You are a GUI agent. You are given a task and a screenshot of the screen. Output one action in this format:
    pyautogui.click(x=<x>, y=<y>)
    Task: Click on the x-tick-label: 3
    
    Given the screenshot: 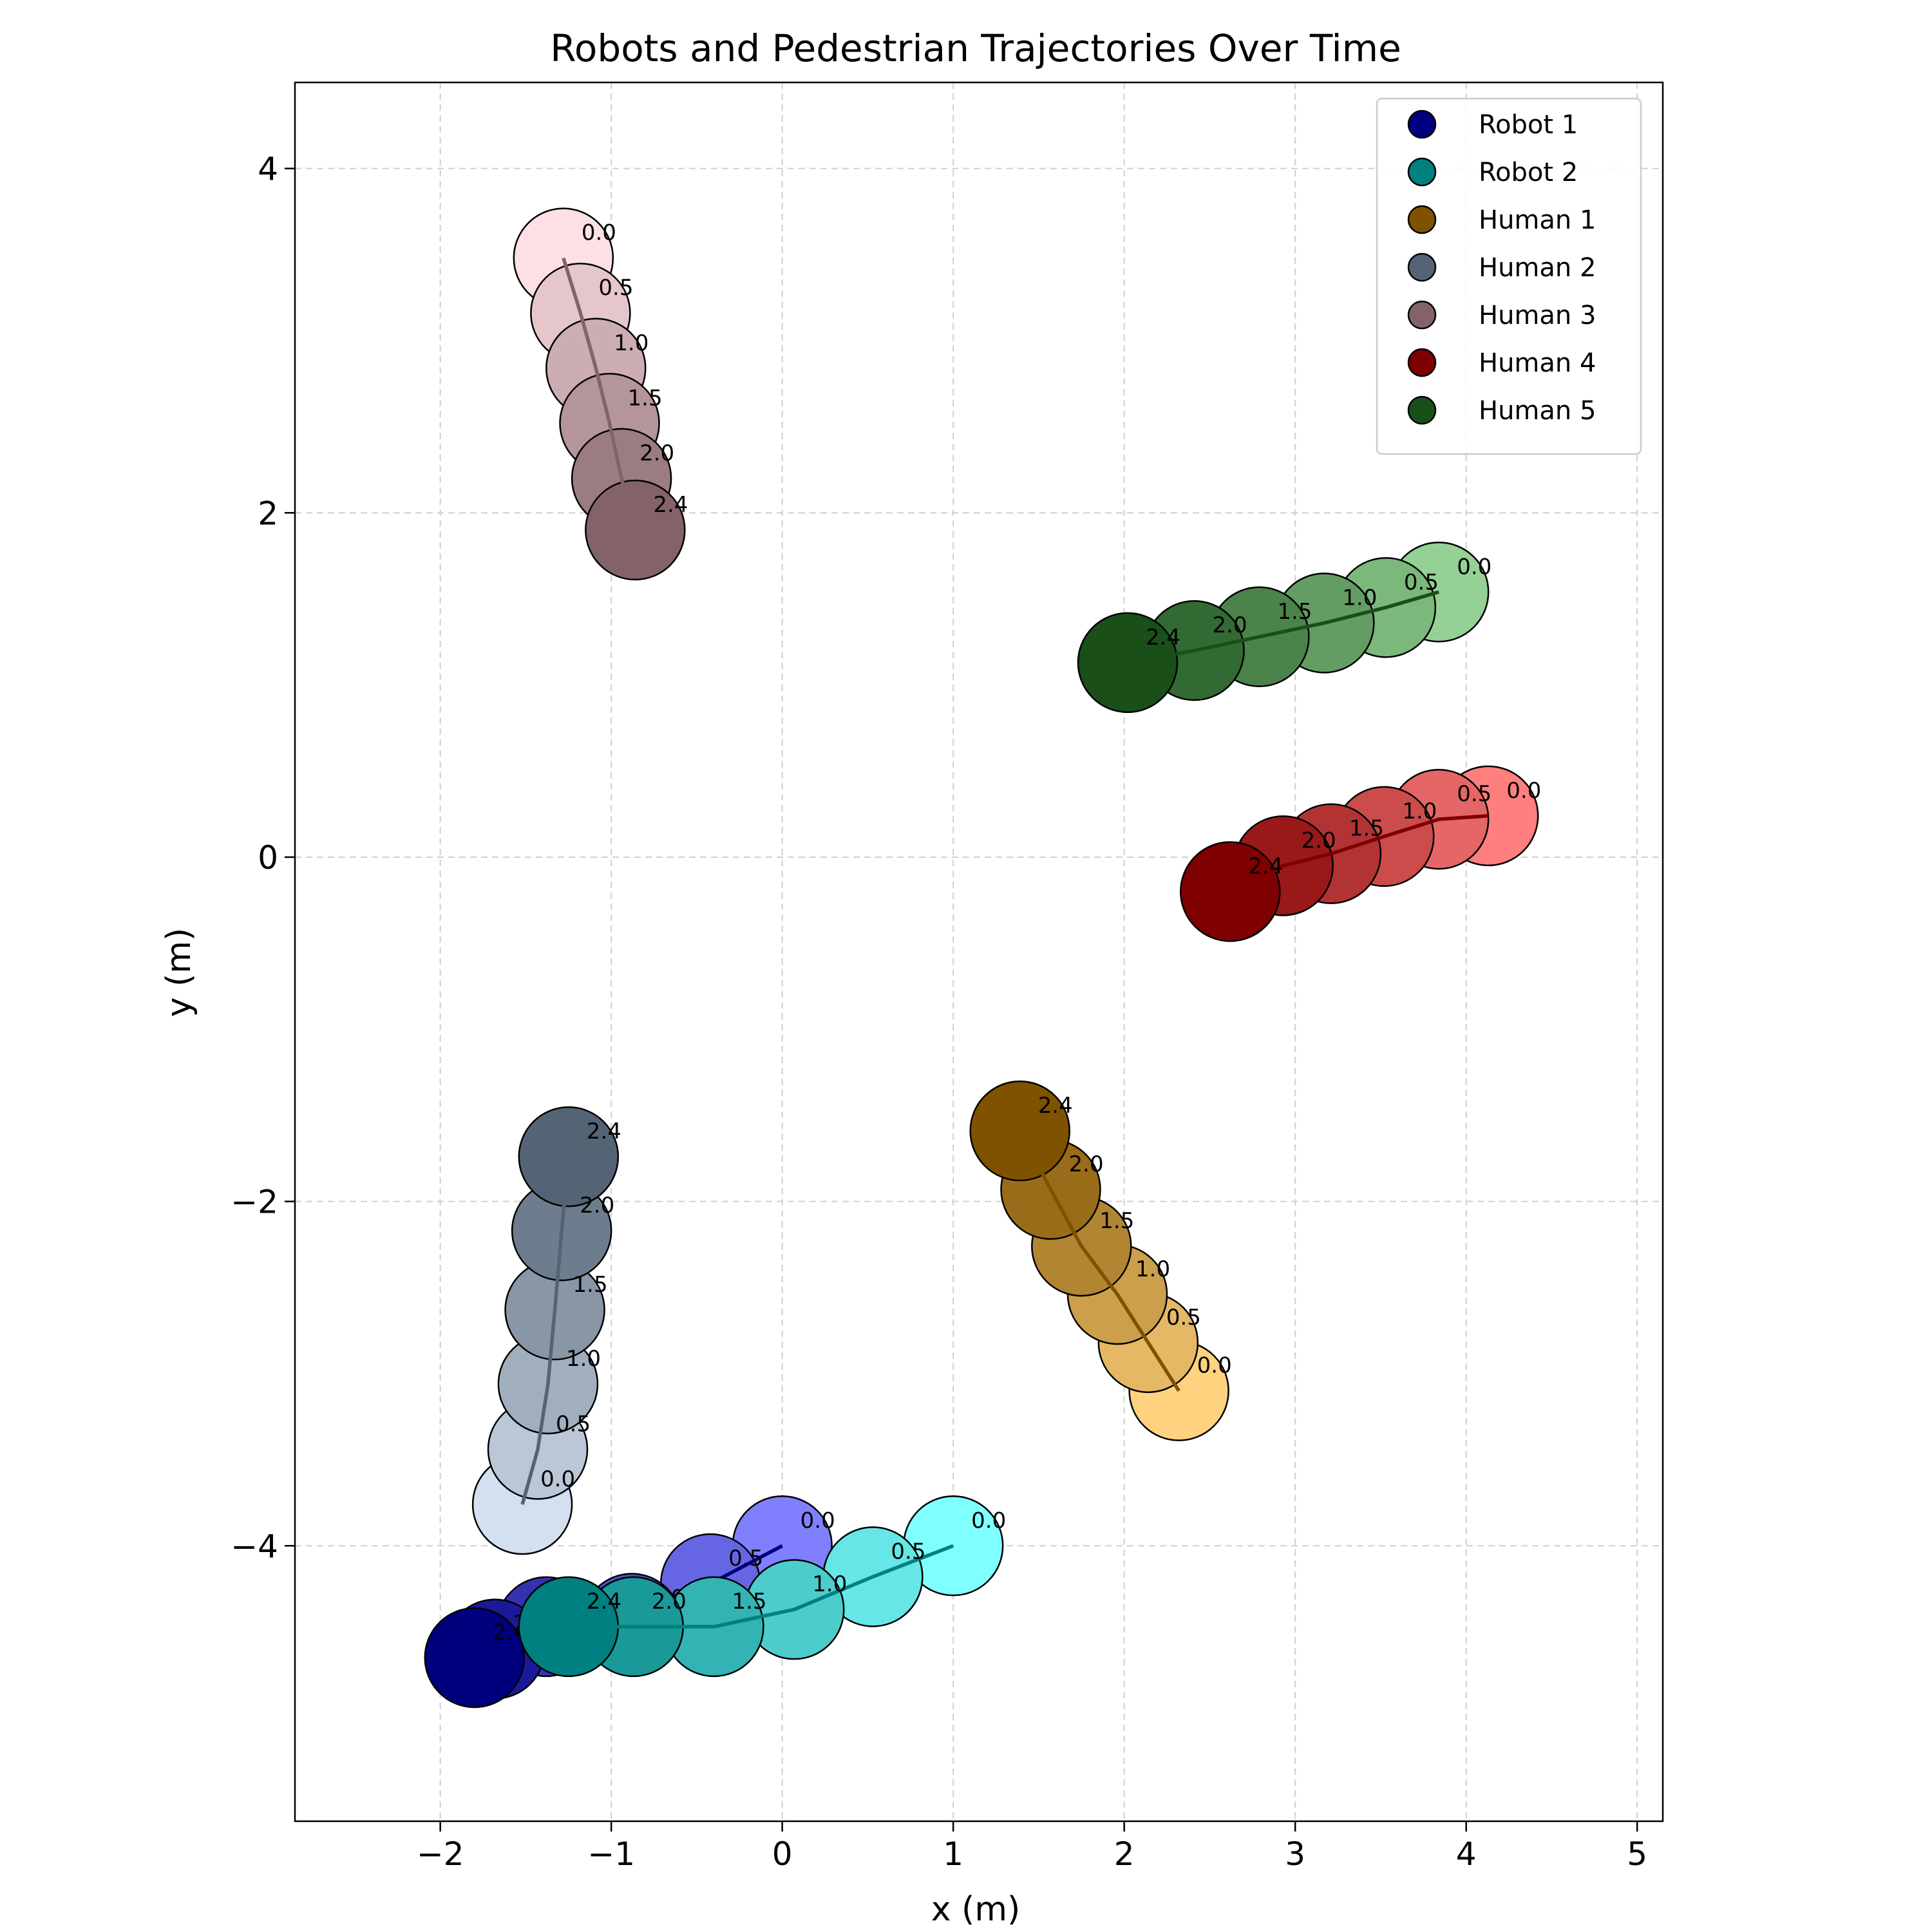 What is the action you would take?
    pyautogui.click(x=1295, y=1854)
    